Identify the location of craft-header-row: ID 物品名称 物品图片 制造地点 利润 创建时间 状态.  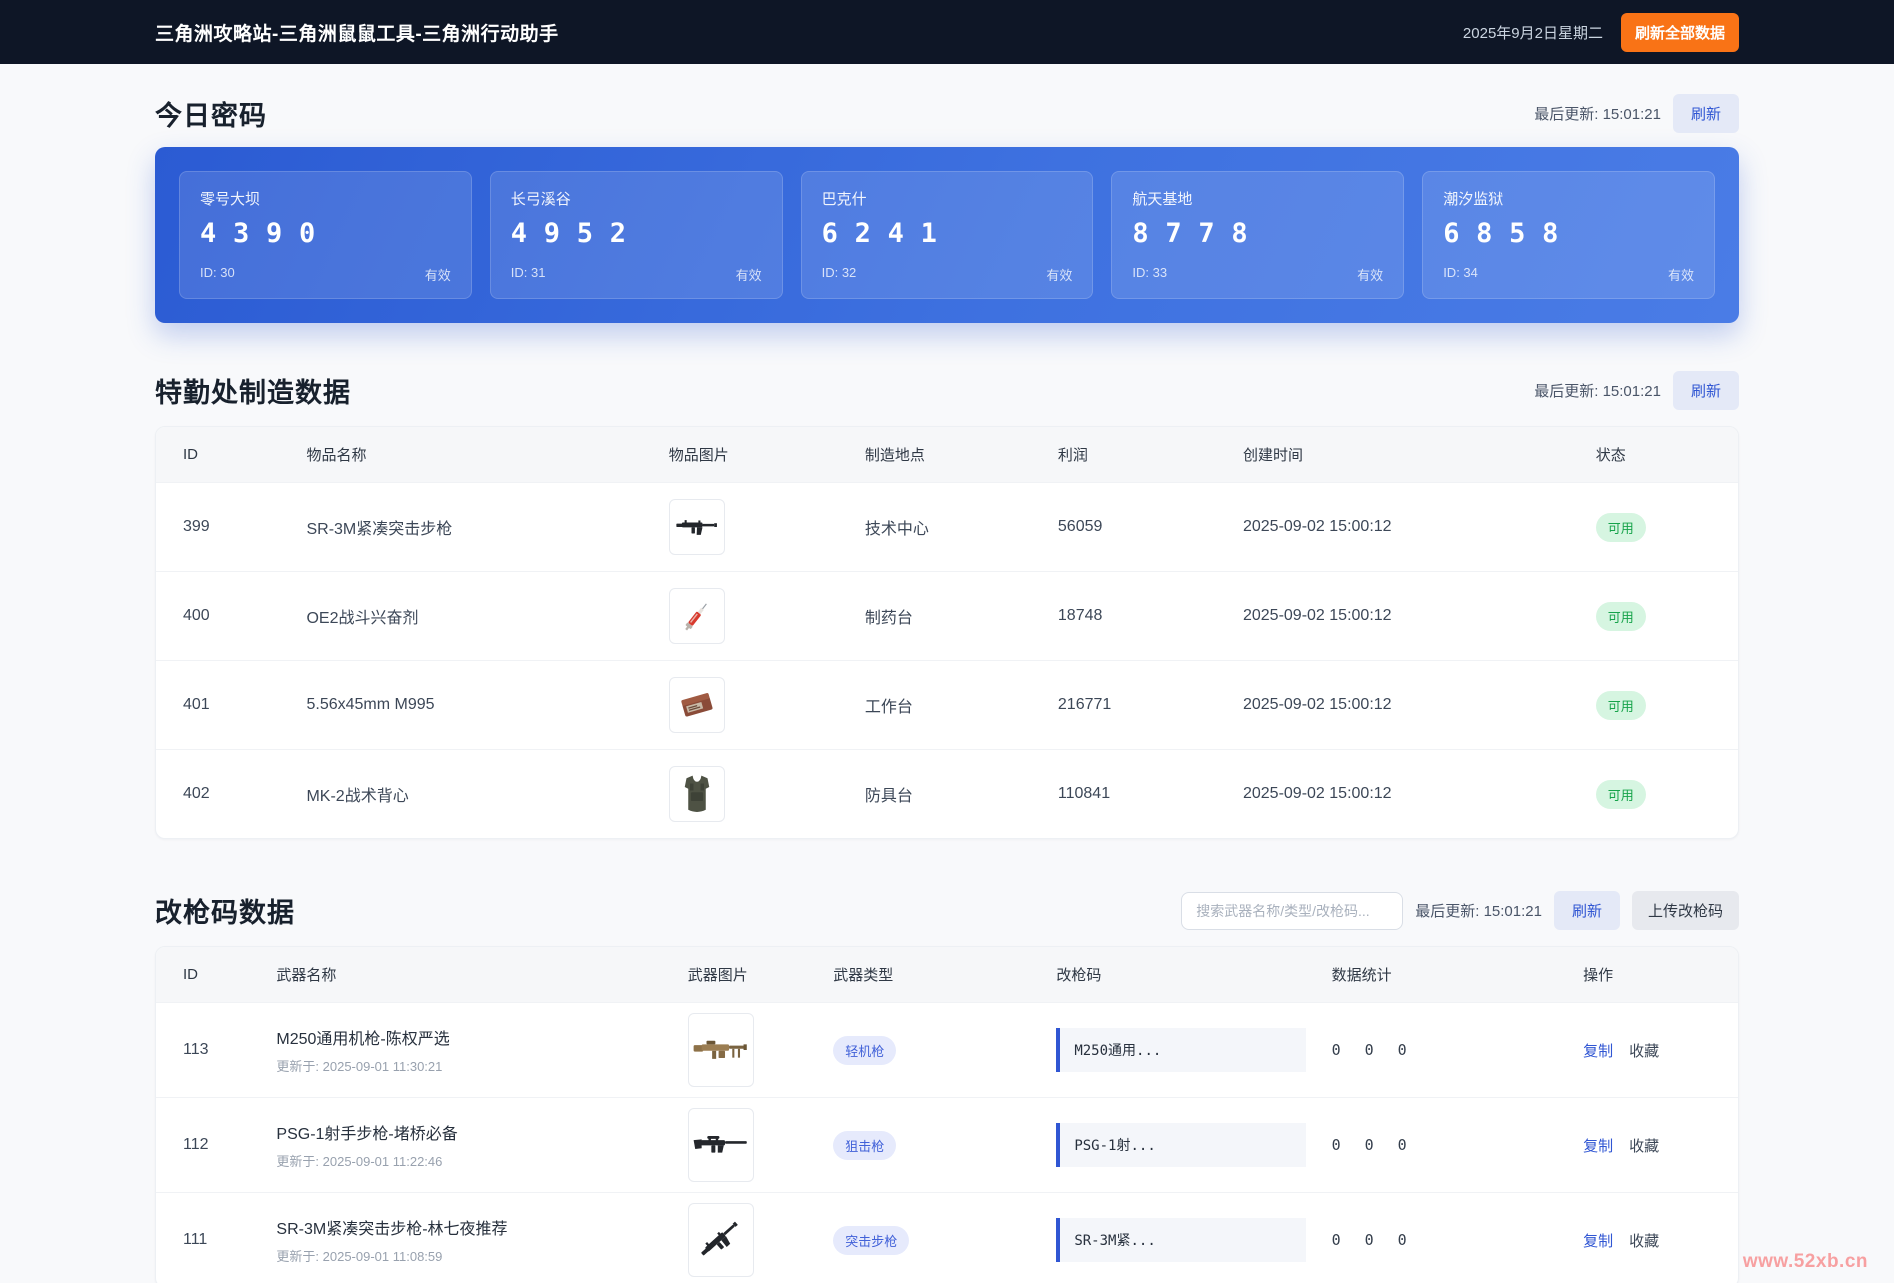
(947, 455).